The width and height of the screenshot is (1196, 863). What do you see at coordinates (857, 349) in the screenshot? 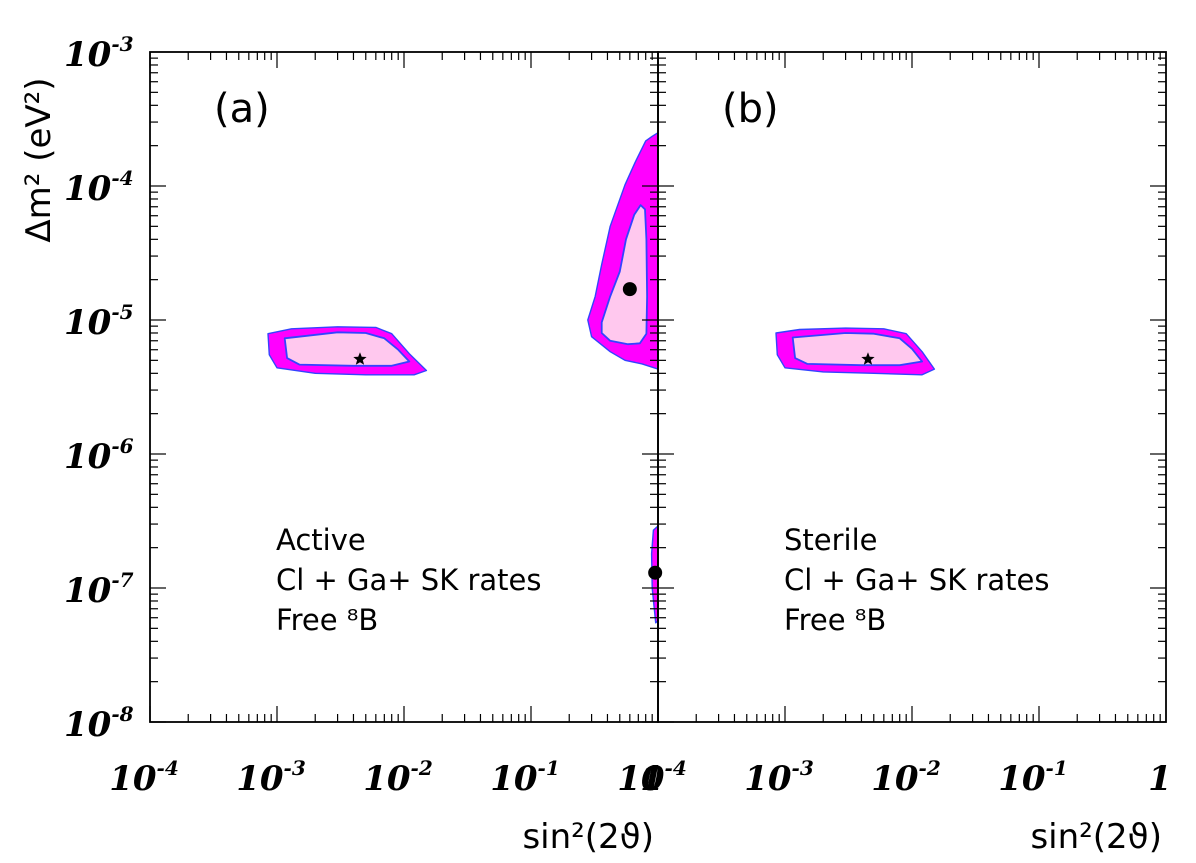
I see `panel-b-region-sma-inner` at bounding box center [857, 349].